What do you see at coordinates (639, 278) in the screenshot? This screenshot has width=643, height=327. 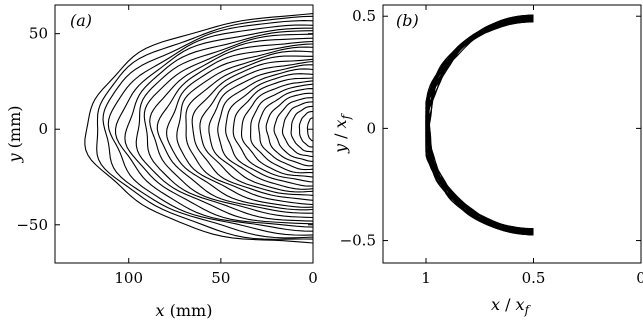 I see `x-tick-label-b: 0` at bounding box center [639, 278].